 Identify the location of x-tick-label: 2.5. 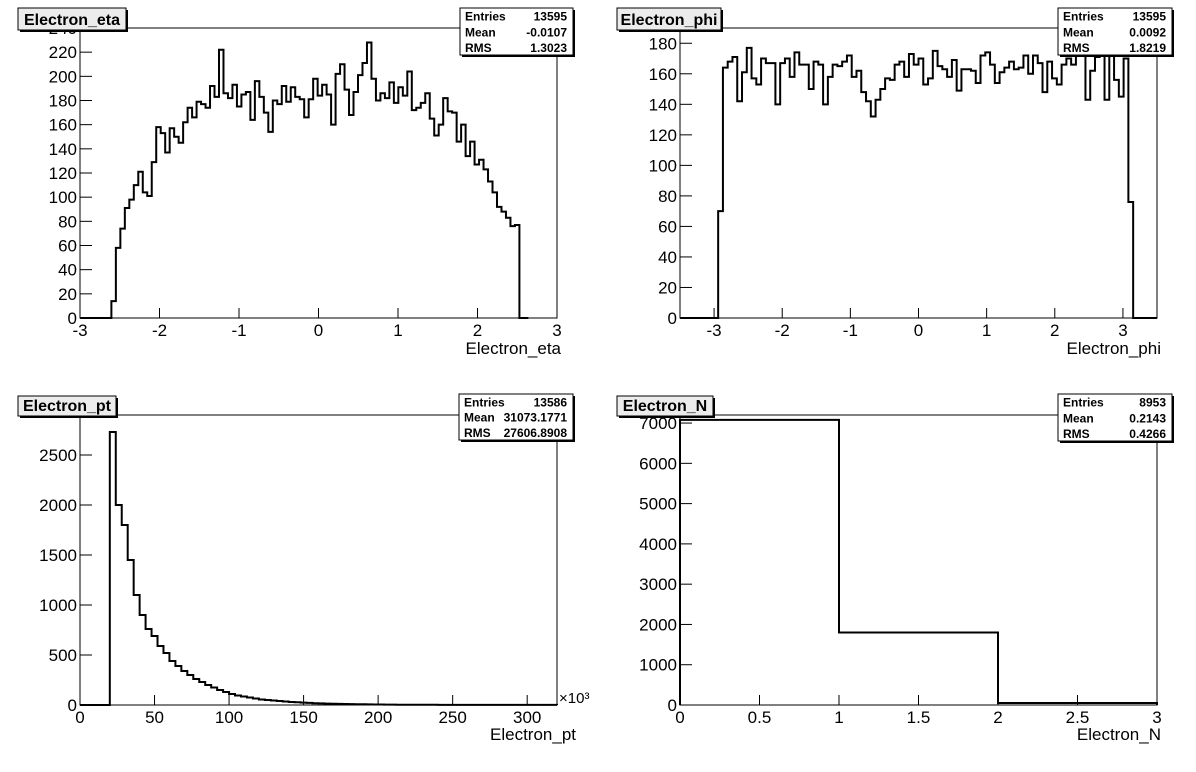
(1078, 717).